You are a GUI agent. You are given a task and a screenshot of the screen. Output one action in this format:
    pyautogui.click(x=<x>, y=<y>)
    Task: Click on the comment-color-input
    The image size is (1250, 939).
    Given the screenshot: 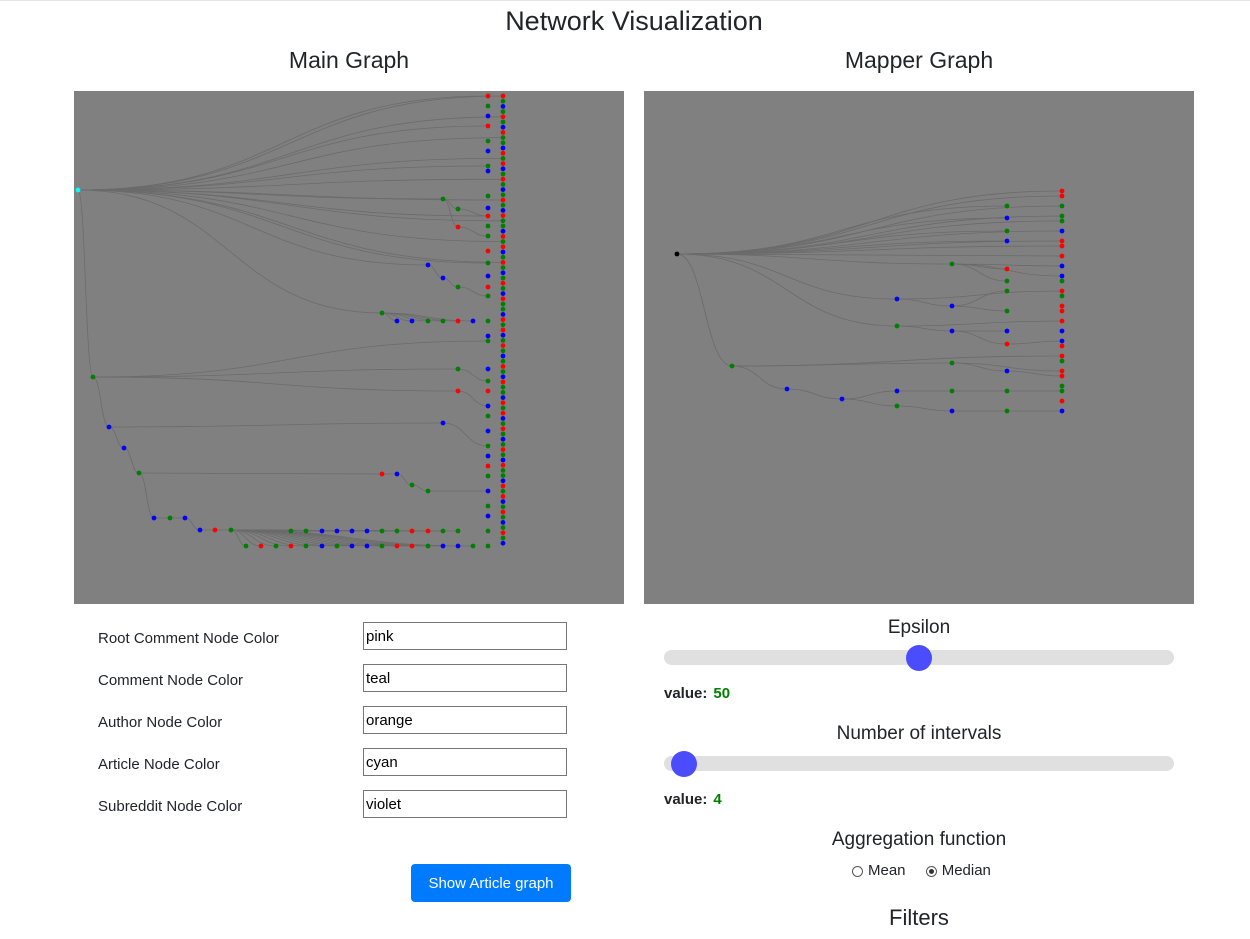 What is the action you would take?
    pyautogui.click(x=465, y=678)
    